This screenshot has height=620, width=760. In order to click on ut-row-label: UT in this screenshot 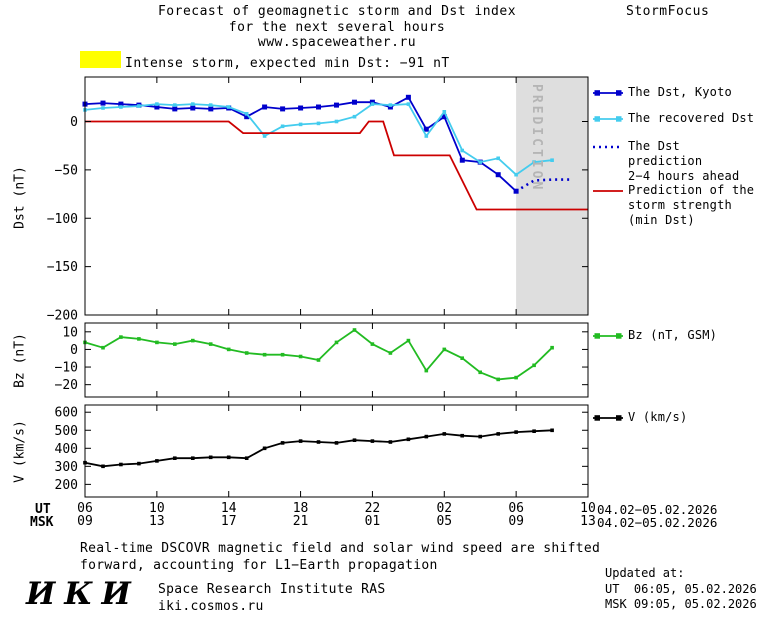, I will do `click(43, 509)`.